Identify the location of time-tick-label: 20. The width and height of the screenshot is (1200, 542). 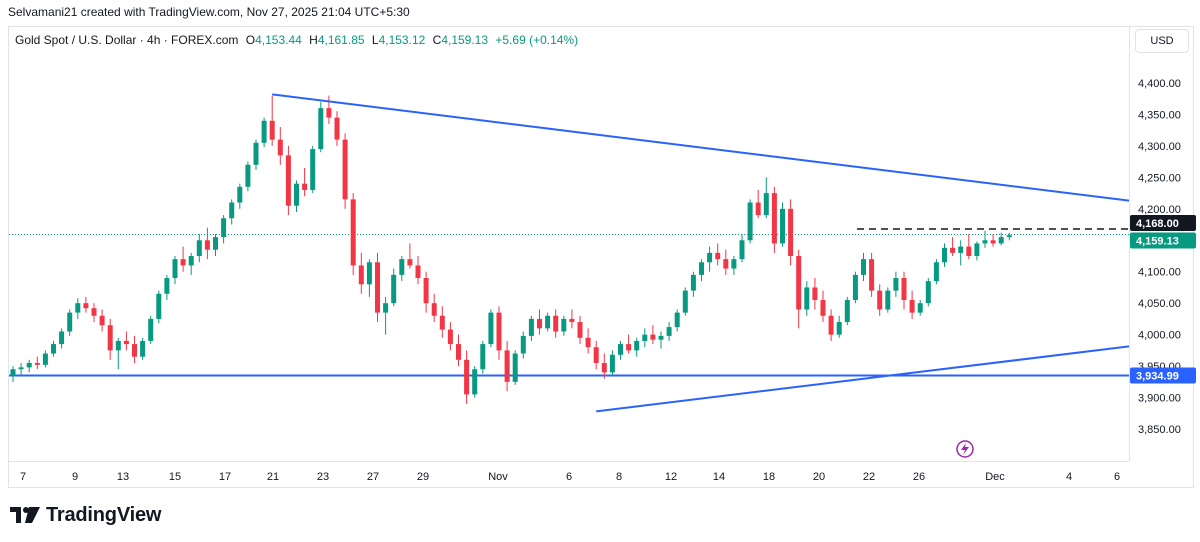
(819, 477).